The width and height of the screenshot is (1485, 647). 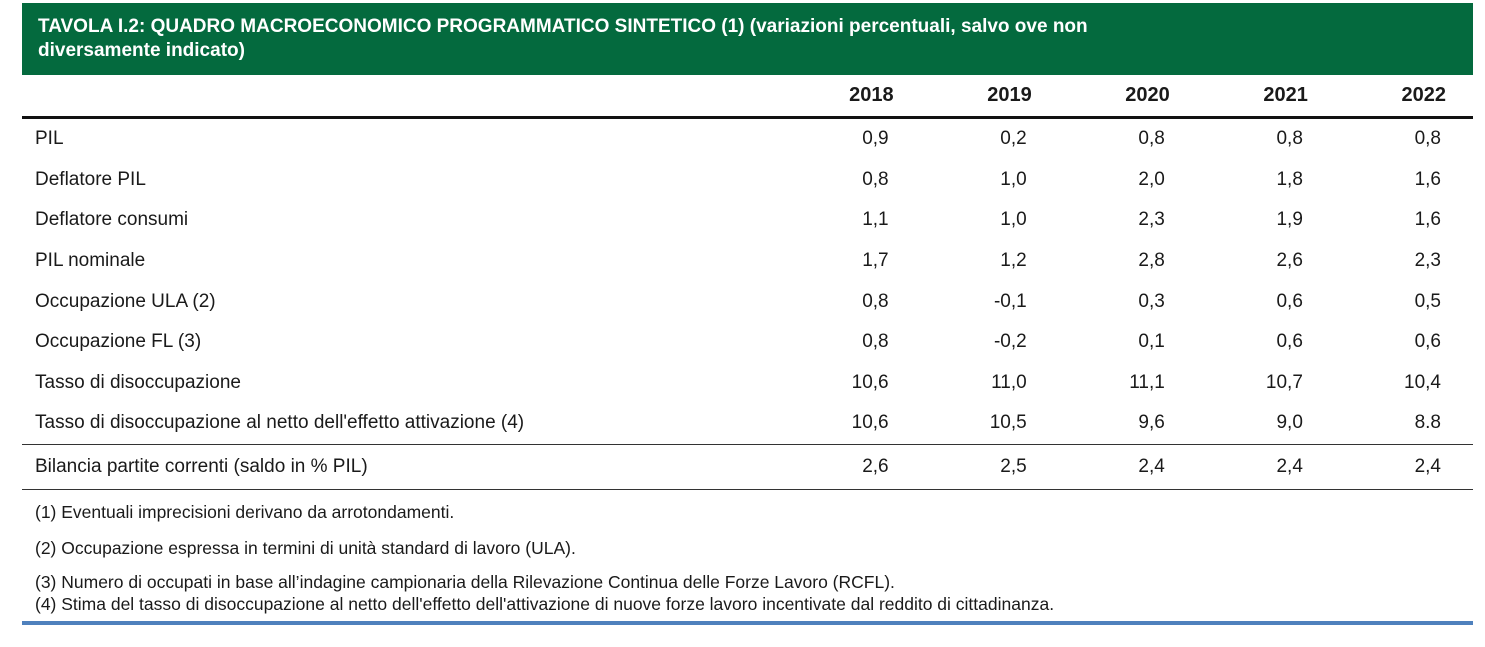 I want to click on cell-value: -0,2, so click(x=1010, y=342).